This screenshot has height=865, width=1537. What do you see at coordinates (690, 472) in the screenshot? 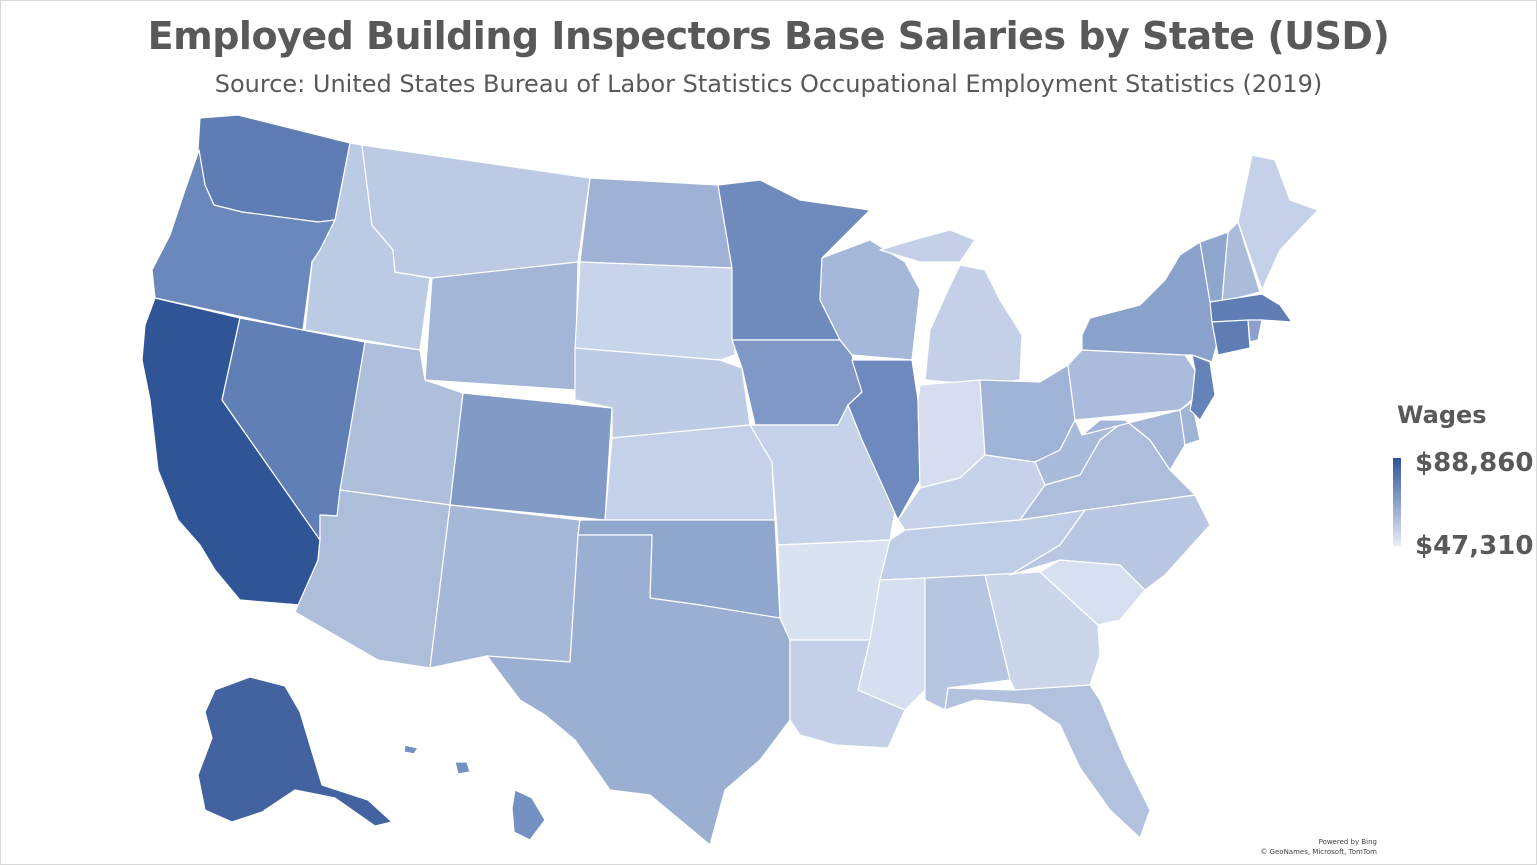
I see `state-KS` at bounding box center [690, 472].